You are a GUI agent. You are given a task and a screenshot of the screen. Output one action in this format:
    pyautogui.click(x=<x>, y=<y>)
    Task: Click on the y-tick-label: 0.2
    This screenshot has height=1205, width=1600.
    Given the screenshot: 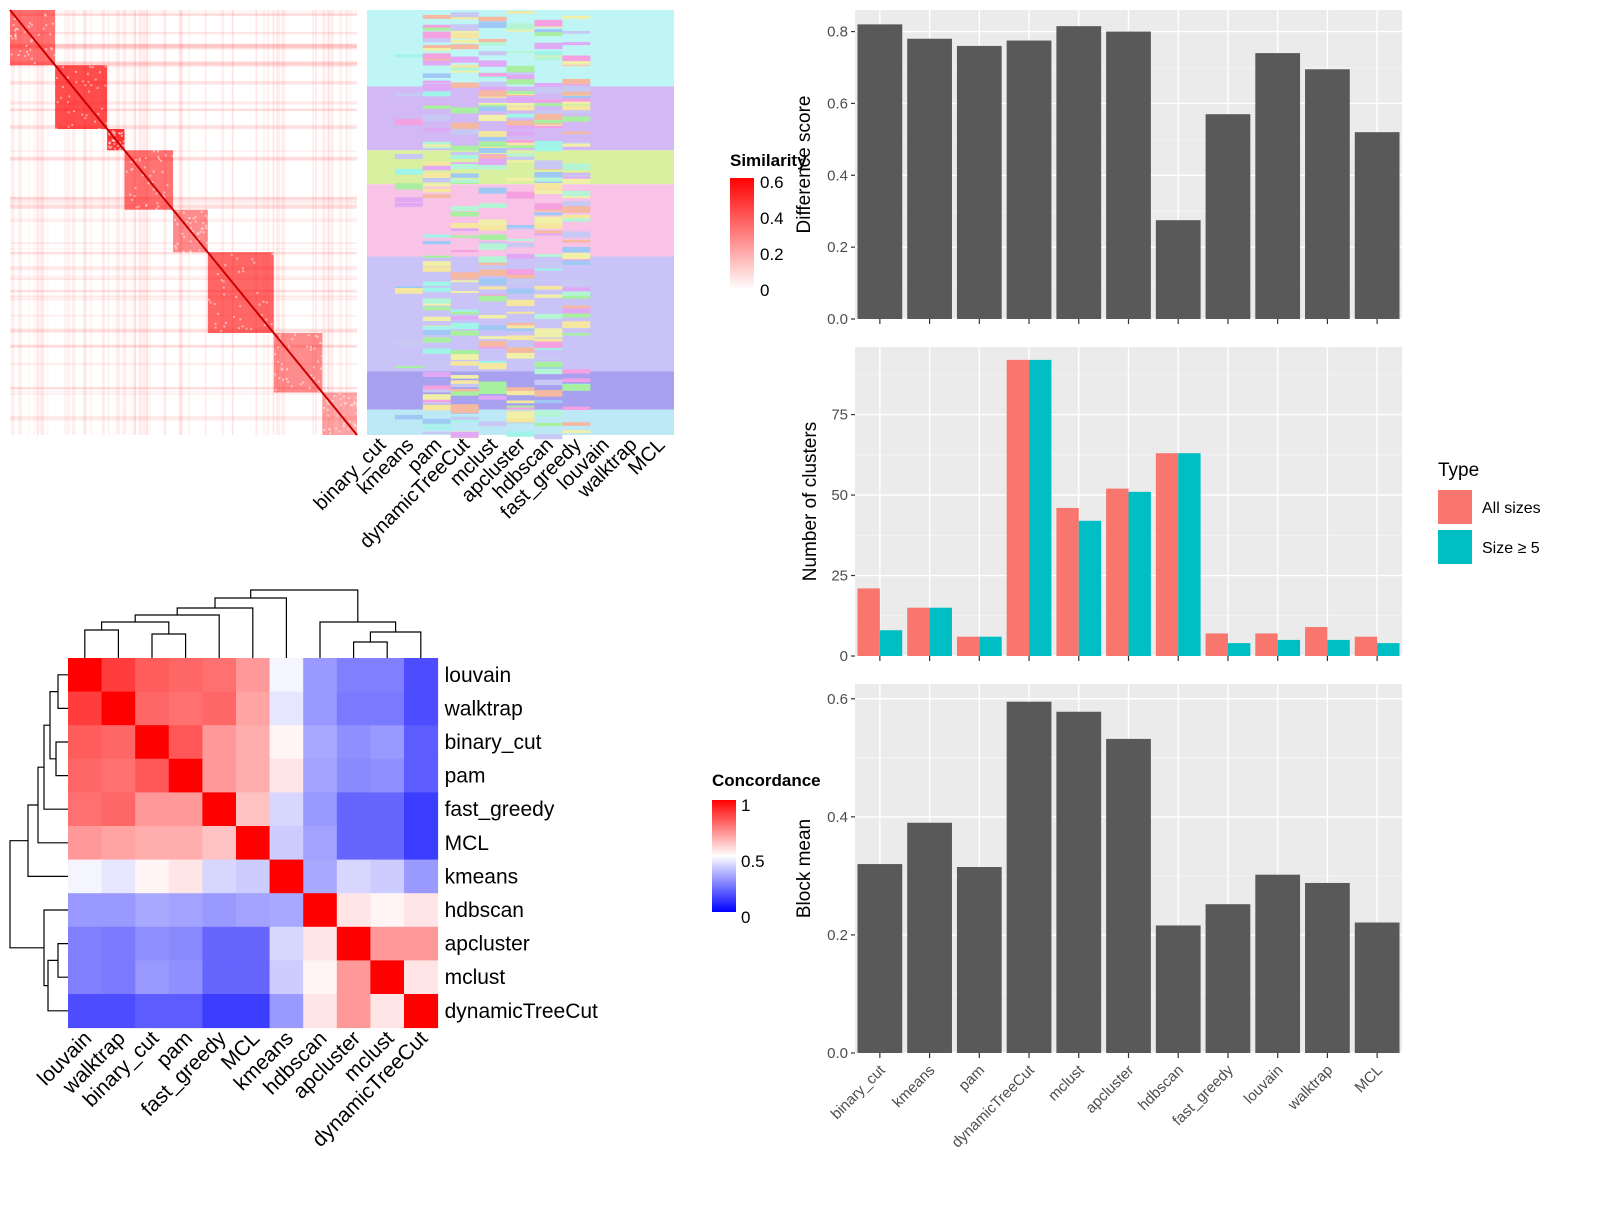 What is the action you would take?
    pyautogui.click(x=837, y=247)
    